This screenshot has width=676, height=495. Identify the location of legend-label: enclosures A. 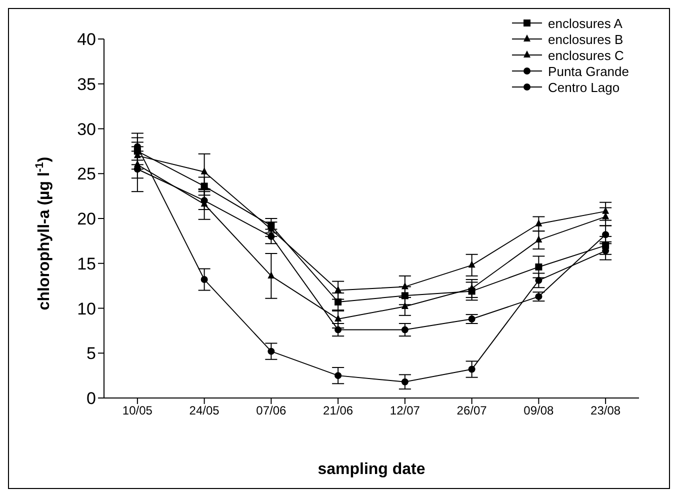
(585, 23).